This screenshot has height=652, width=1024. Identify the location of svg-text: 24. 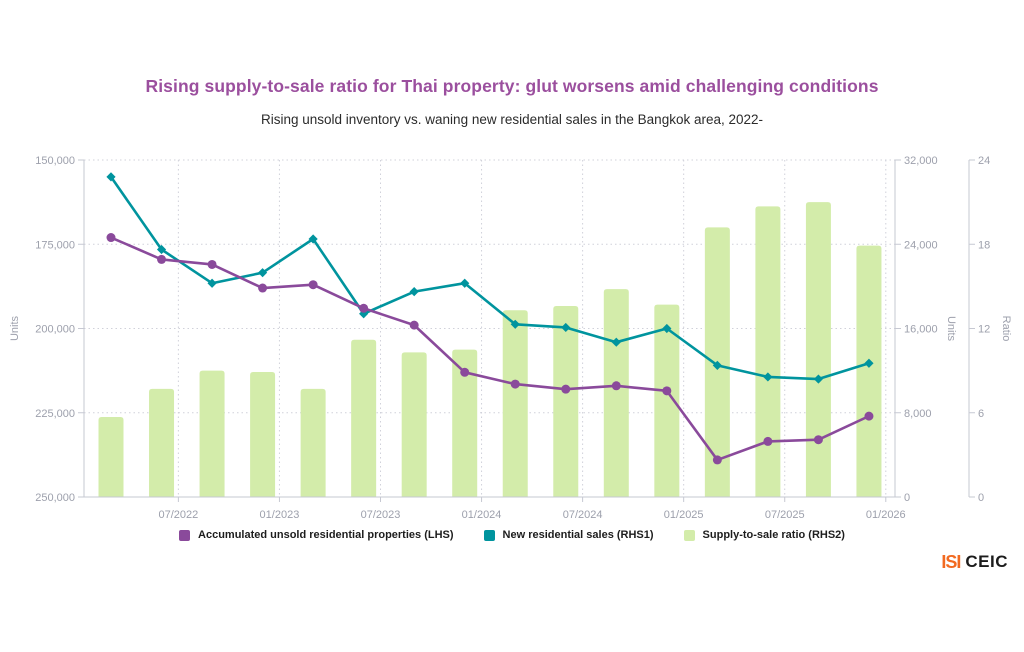
(984, 161).